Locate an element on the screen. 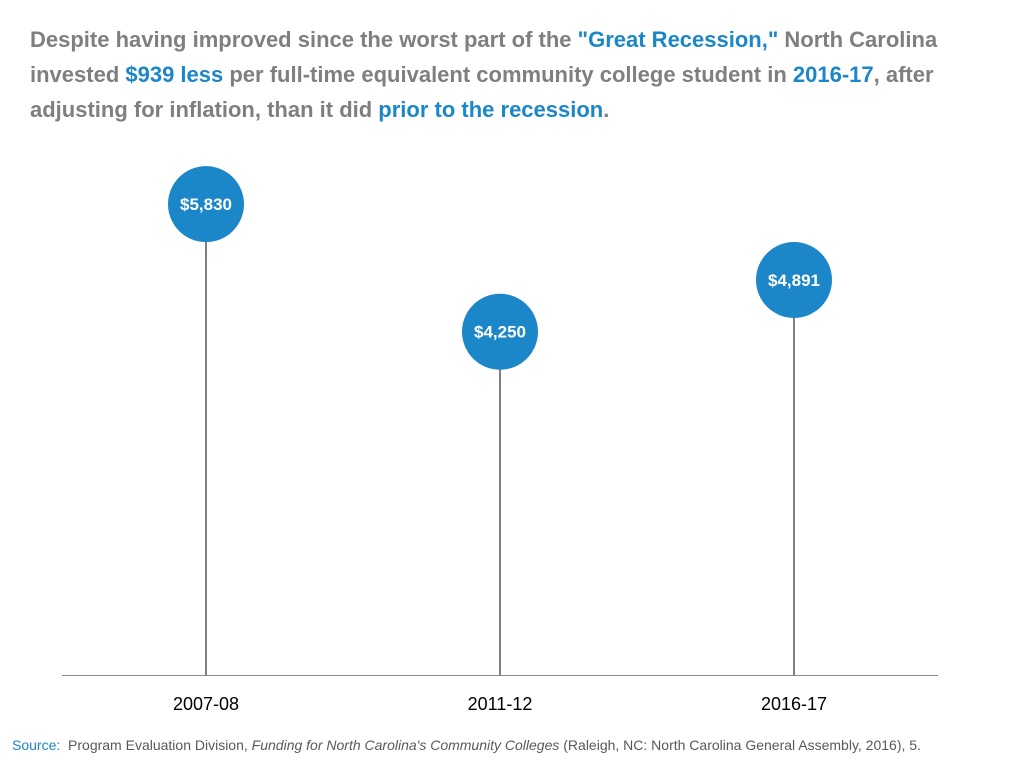 The height and width of the screenshot is (770, 1024). x-tick-label: 2016-17 is located at coordinates (794, 704).